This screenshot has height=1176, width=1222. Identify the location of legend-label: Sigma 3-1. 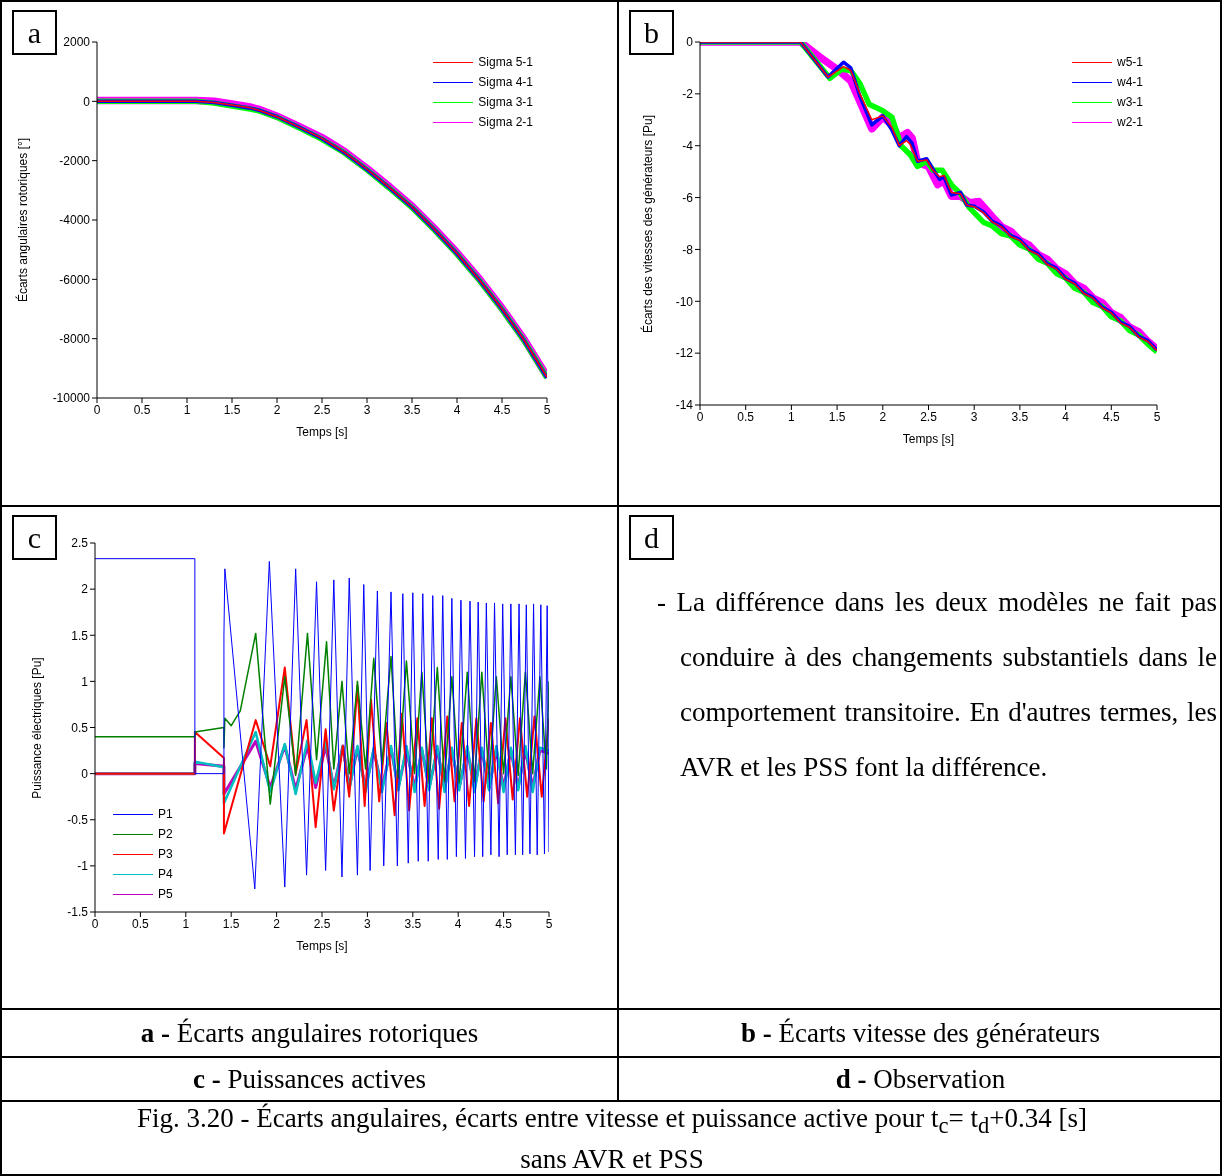
(505, 102).